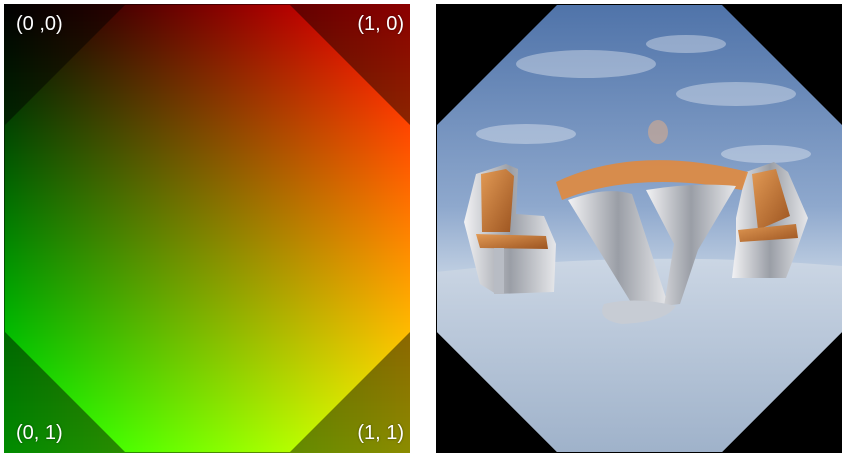 This screenshot has width=844, height=460. What do you see at coordinates (770, 220) in the screenshot?
I see `right-chair` at bounding box center [770, 220].